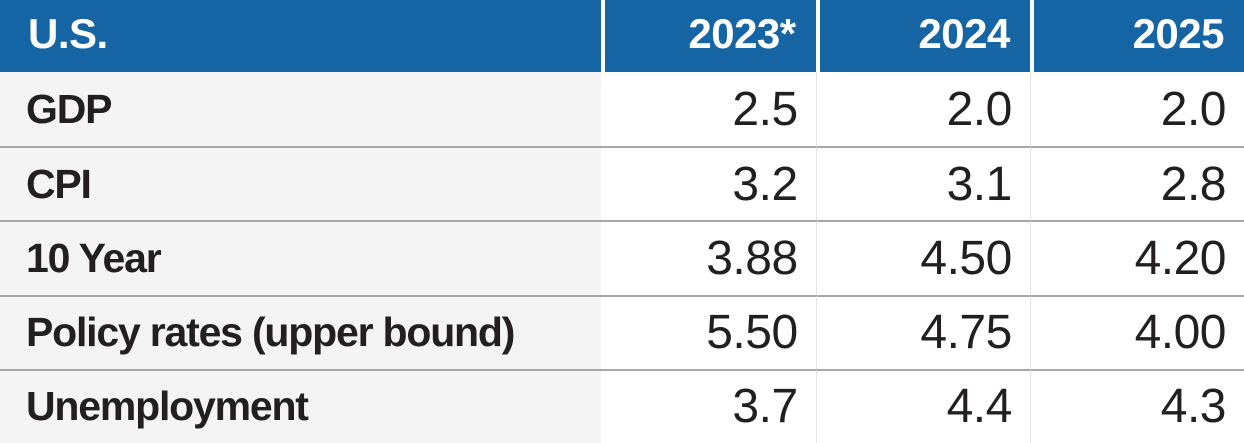 The width and height of the screenshot is (1244, 443). Describe the element at coordinates (708, 331) in the screenshot. I see `value-policy-rates-2023: 5.50` at that location.